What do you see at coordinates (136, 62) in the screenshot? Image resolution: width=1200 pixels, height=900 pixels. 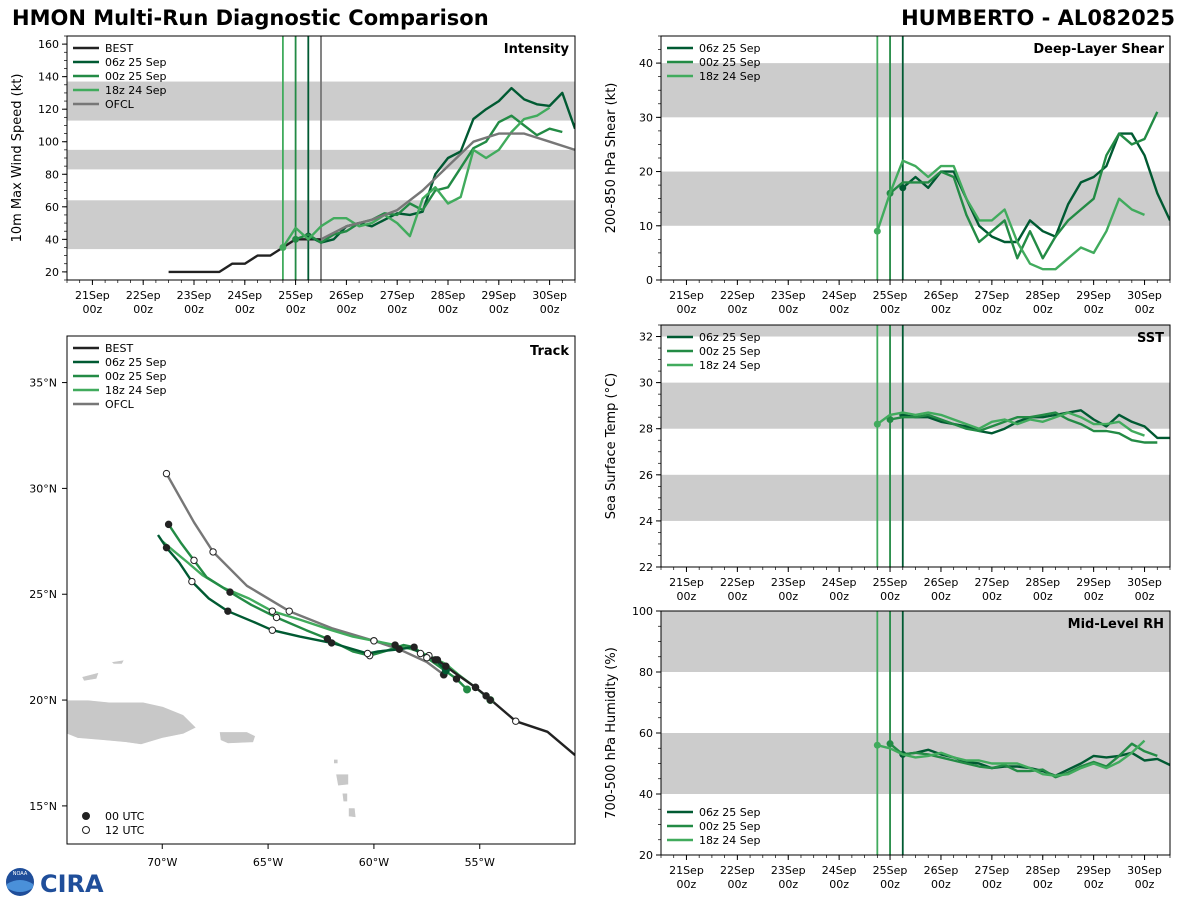 I see `intensity-legend-label: 06z 25 Sep` at bounding box center [136, 62].